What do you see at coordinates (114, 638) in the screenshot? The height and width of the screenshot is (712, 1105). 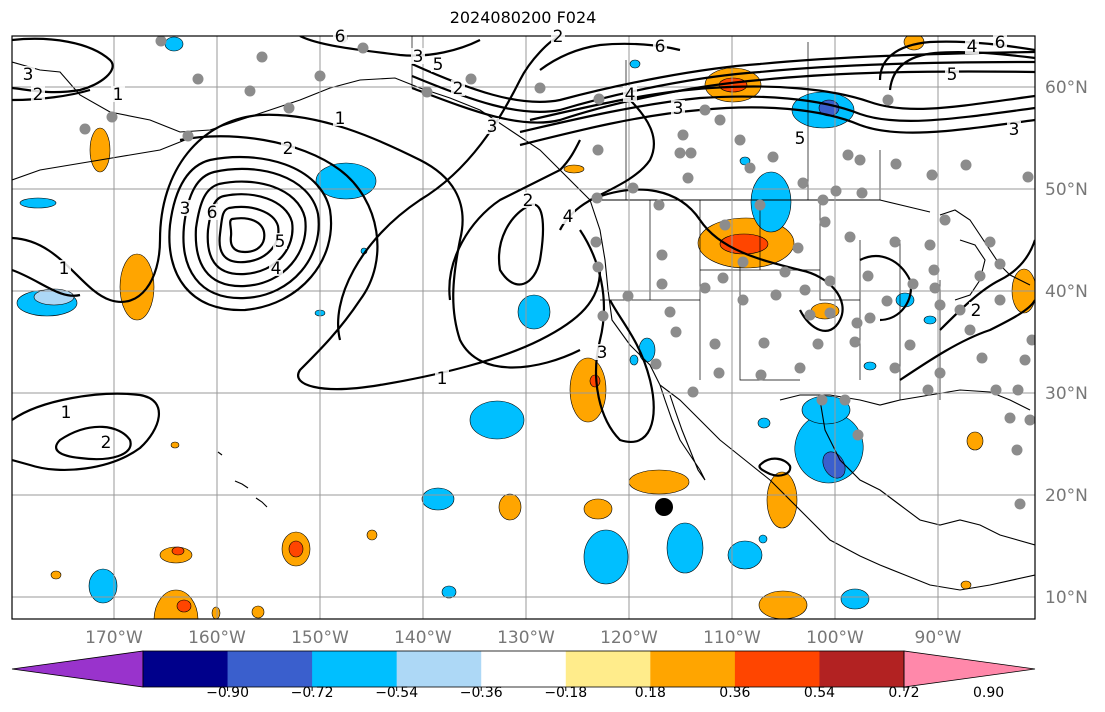 I see `lon-label: 170°W` at bounding box center [114, 638].